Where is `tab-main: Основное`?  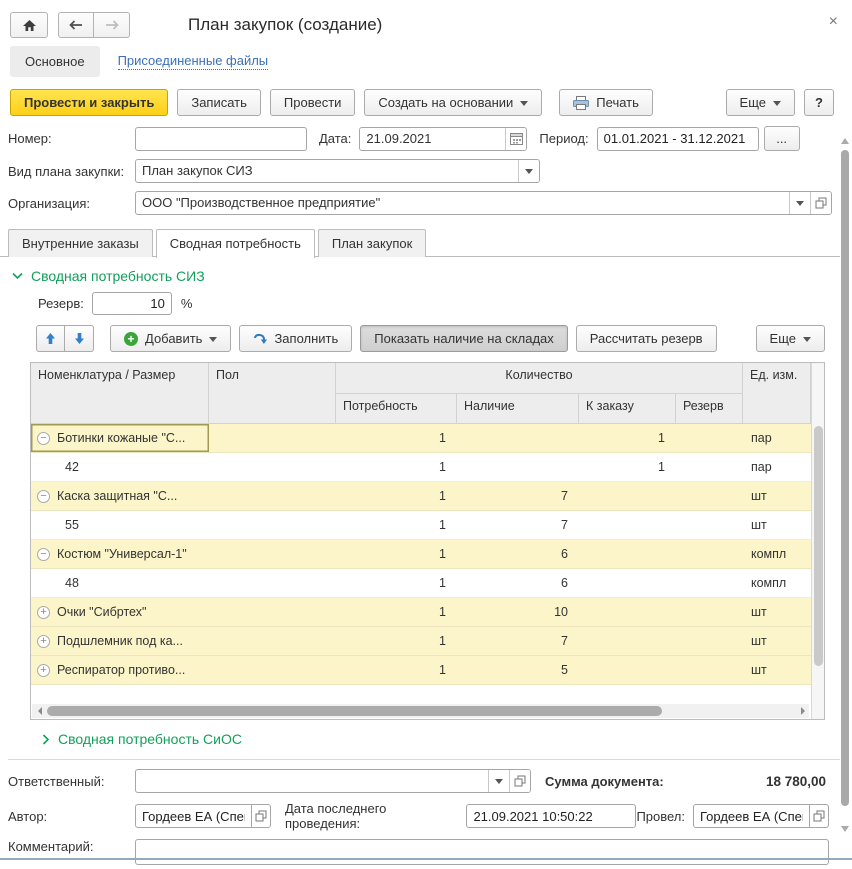
tab-main: Основное is located at coordinates (55, 61).